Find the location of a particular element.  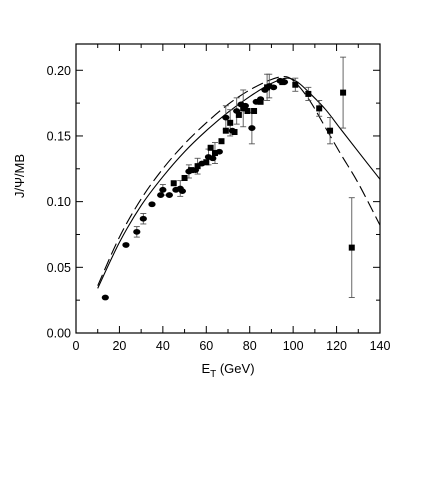

y-tick-label: 0.00 is located at coordinates (59, 334).